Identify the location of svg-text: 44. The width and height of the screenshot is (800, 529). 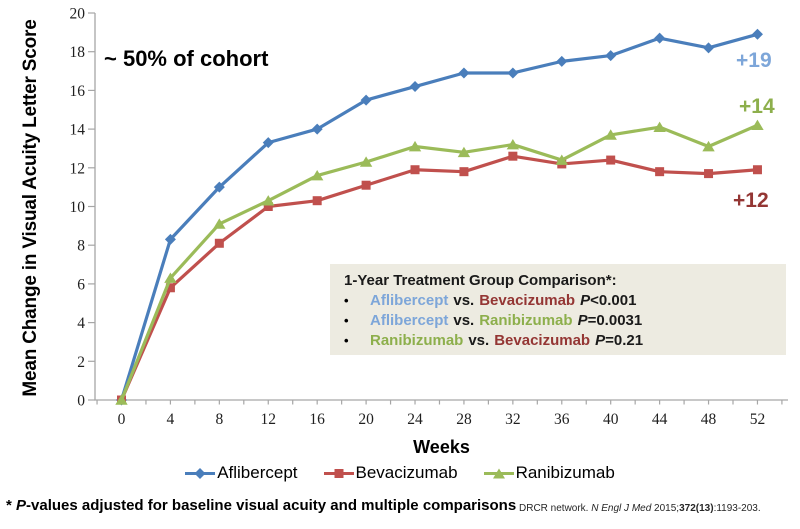
(660, 419).